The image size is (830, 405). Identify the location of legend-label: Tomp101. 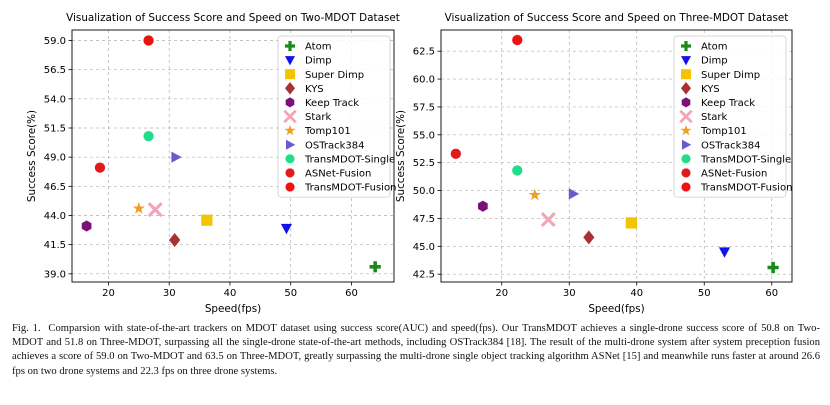
(723, 131).